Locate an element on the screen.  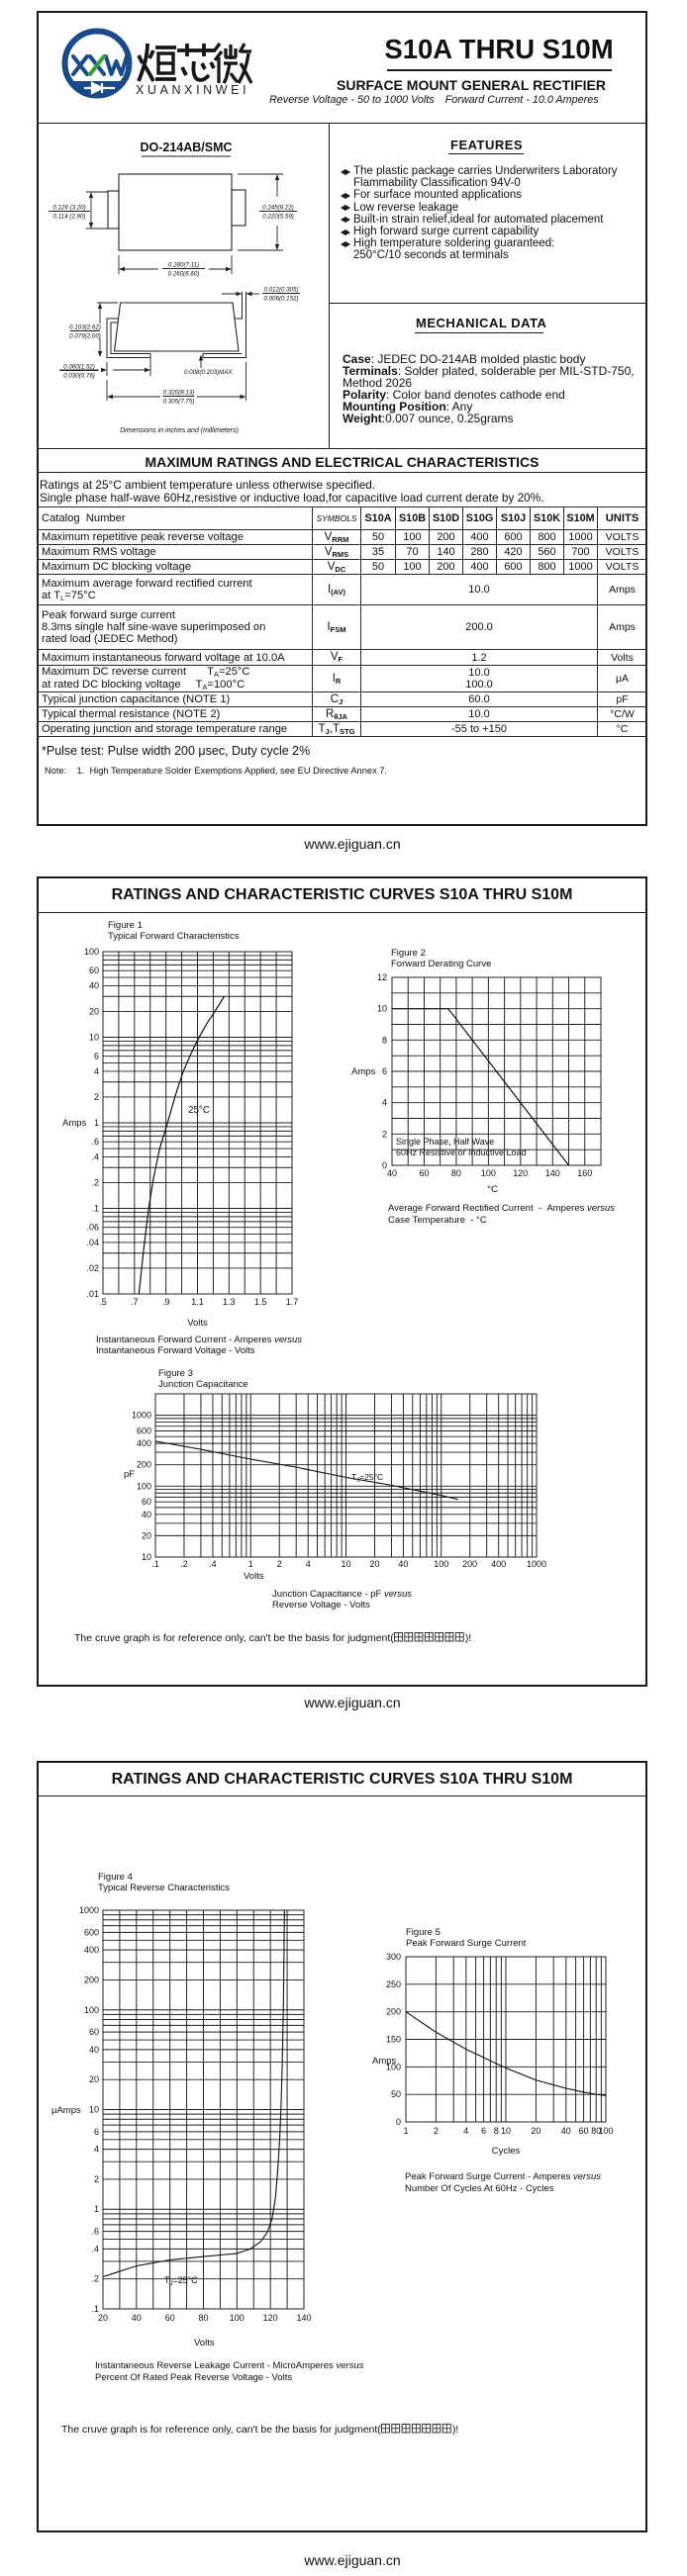
svg-text: .2 is located at coordinates (184, 1564).